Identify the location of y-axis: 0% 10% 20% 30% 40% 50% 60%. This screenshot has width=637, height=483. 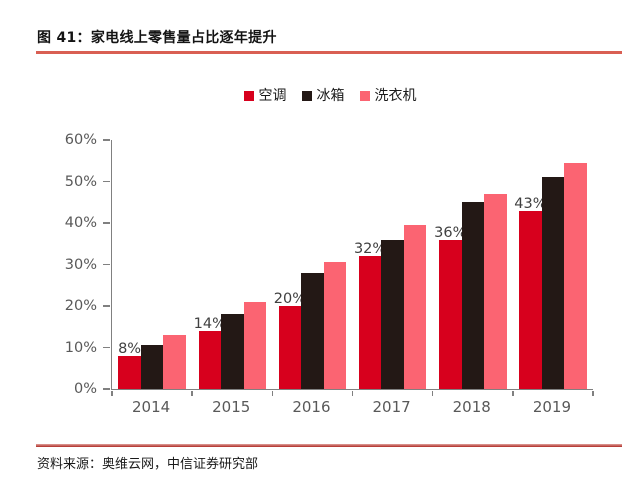
(48, 264).